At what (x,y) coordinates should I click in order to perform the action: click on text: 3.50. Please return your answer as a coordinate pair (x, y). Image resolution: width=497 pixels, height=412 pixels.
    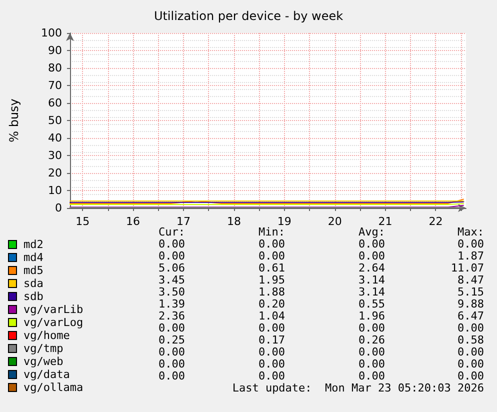
    Looking at the image, I should click on (171, 292).